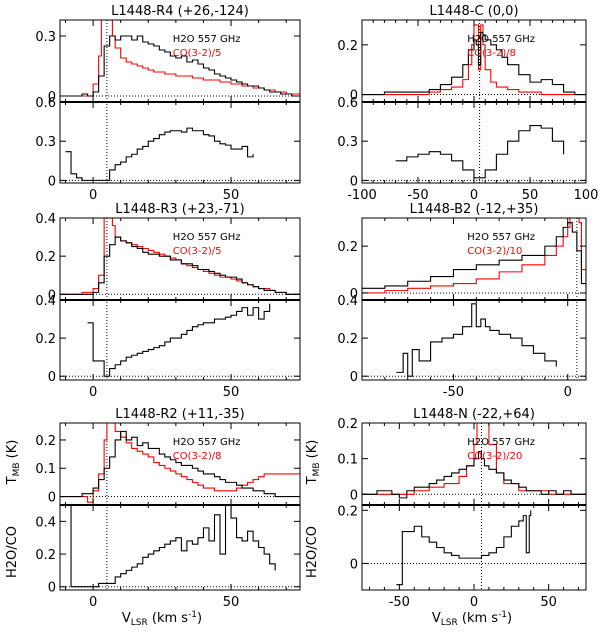 This screenshot has width=600, height=632. I want to click on y-label-tmb-sub: MB, so click(17, 469).